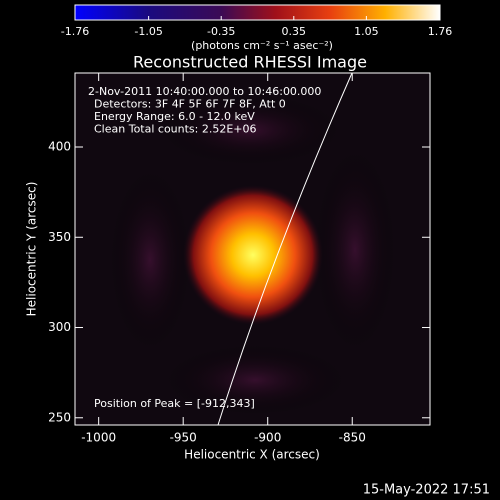 The image size is (500, 500). I want to click on y-tick-label: 400, so click(59, 147).